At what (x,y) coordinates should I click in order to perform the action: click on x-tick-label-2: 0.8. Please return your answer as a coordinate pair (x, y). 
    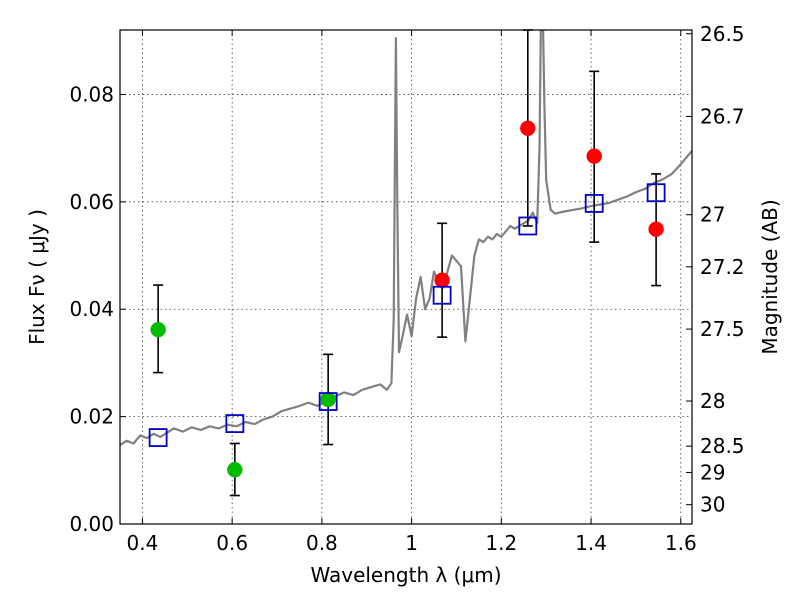
    Looking at the image, I should click on (322, 543).